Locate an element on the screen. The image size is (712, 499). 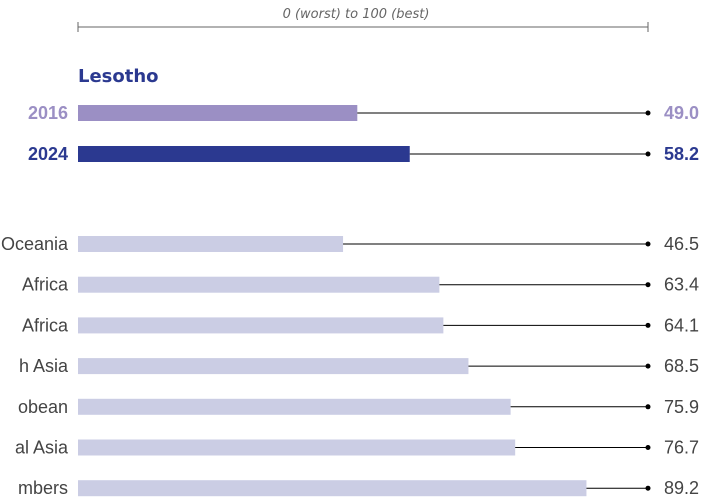
comparison-value-4: 75.9 is located at coordinates (681, 407).